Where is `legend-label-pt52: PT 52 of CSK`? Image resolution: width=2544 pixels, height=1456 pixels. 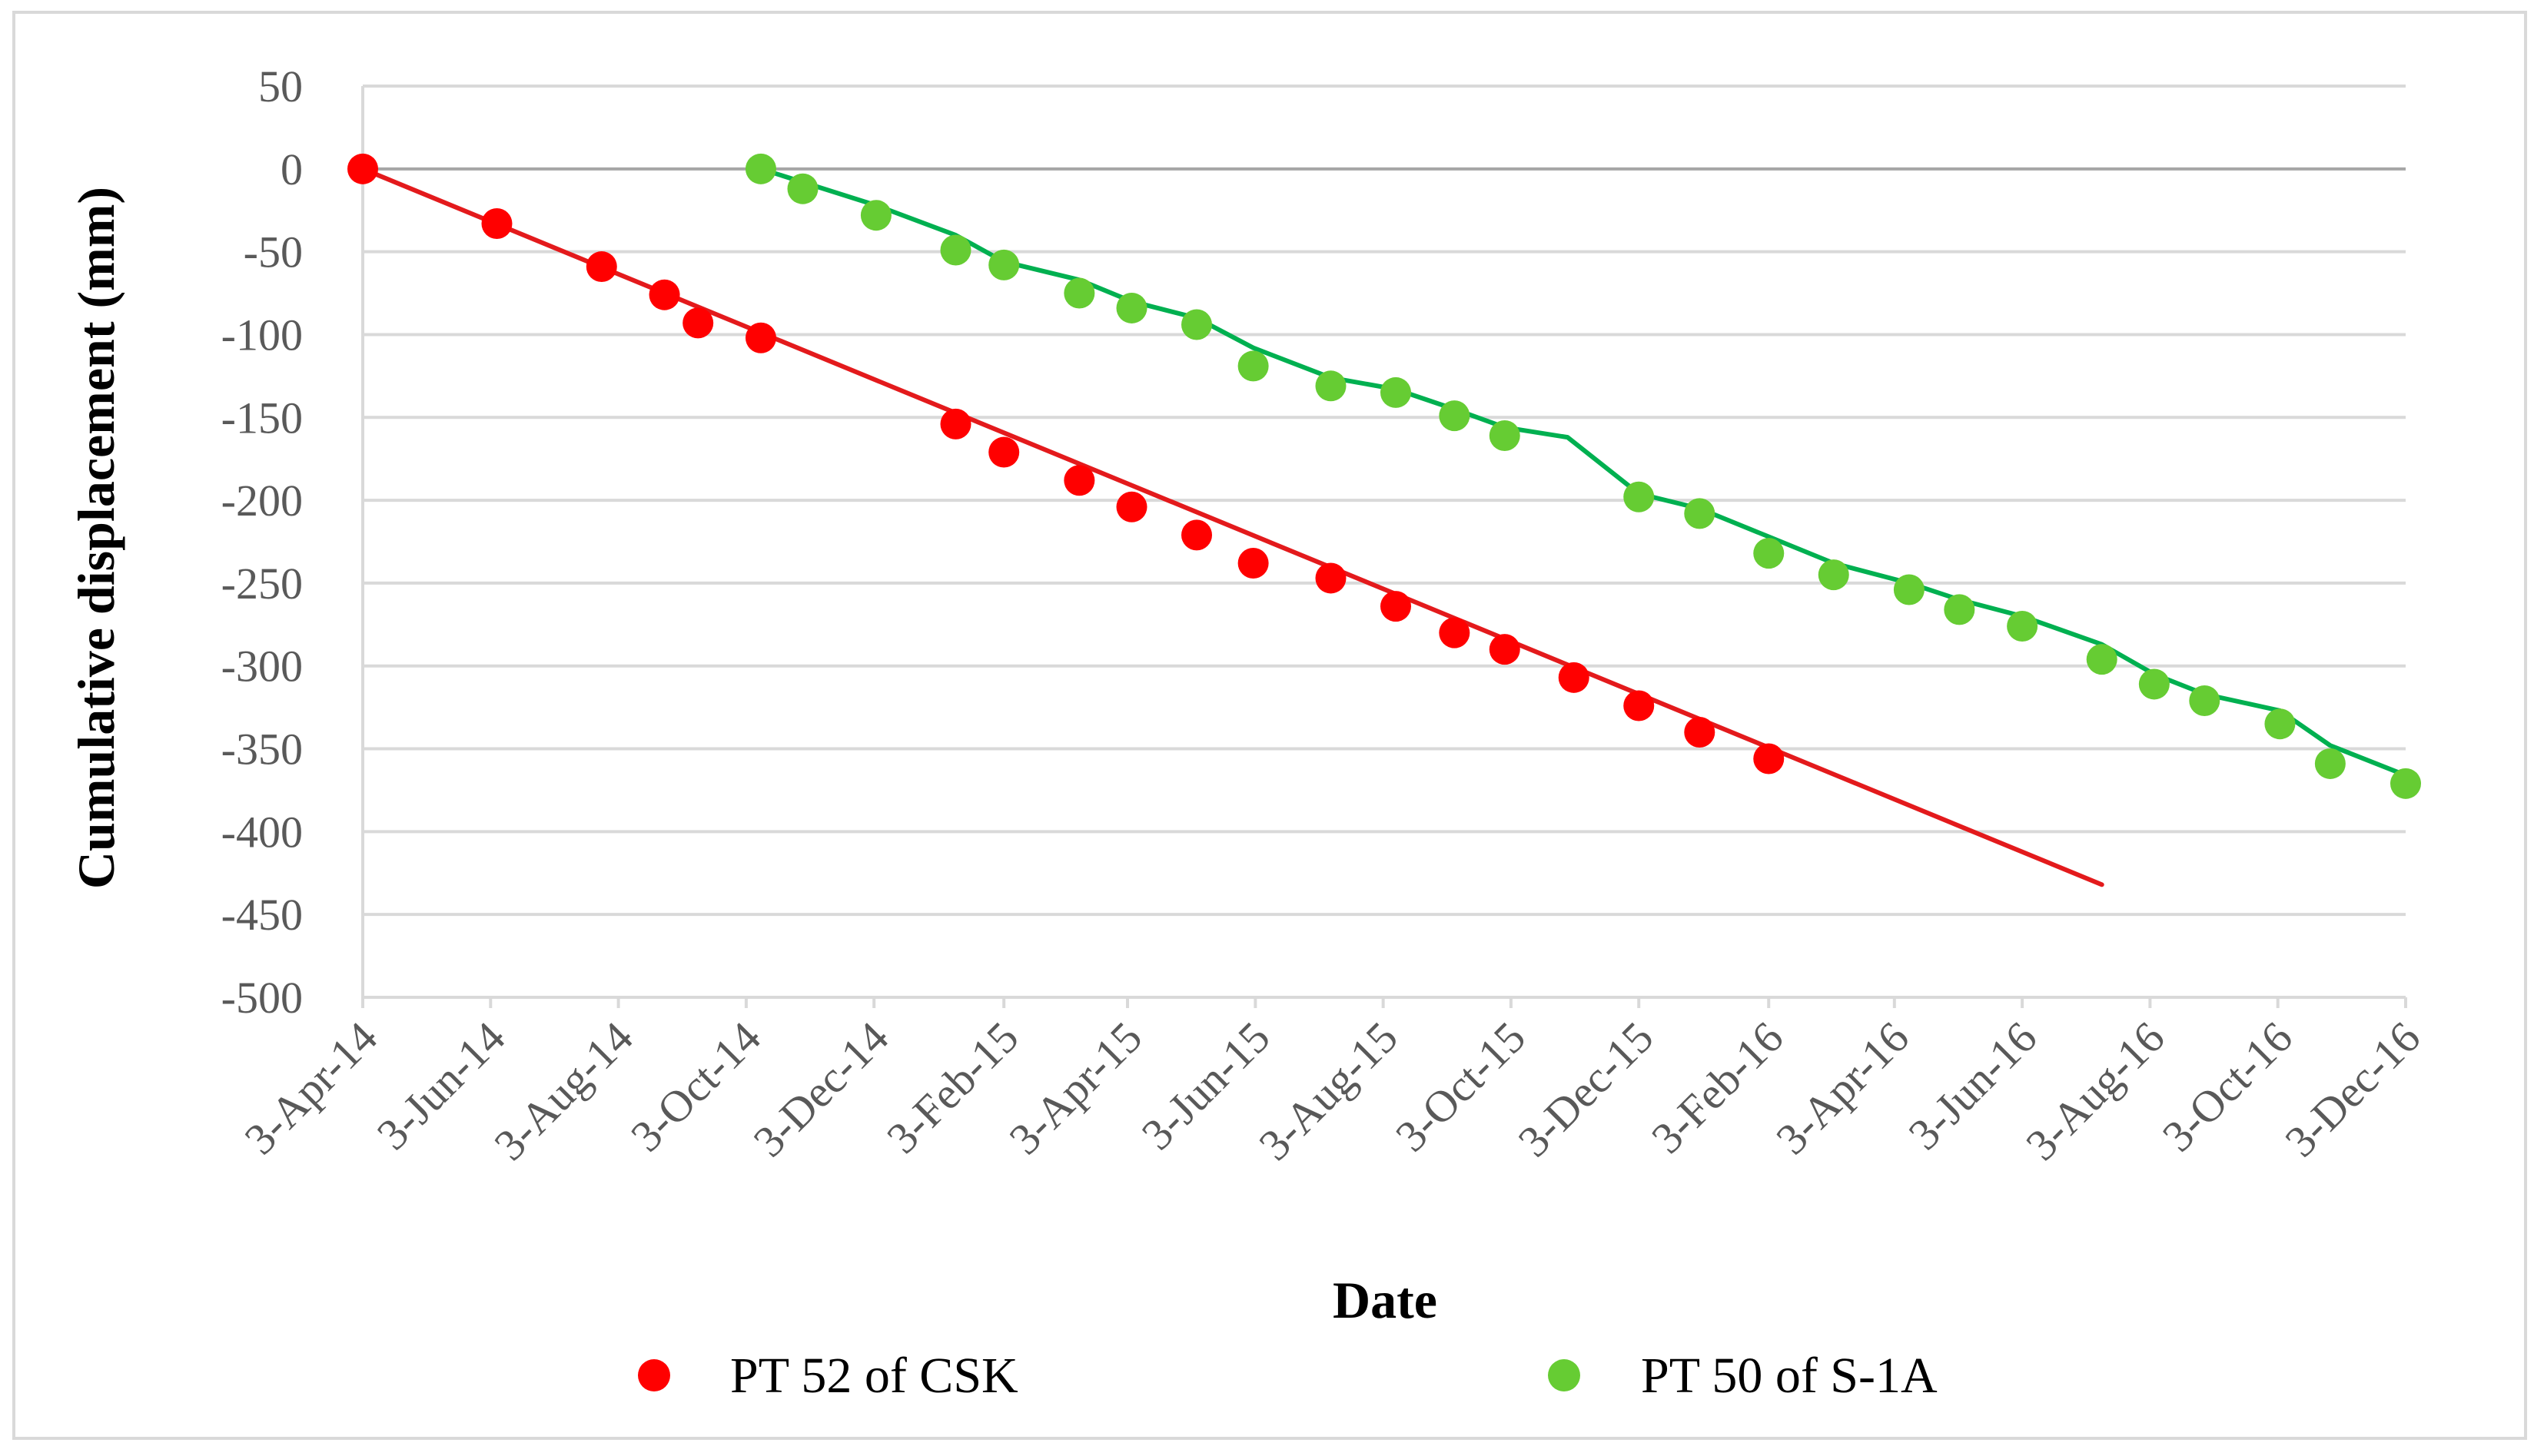
legend-label-pt52: PT 52 of CSK is located at coordinates (874, 1376).